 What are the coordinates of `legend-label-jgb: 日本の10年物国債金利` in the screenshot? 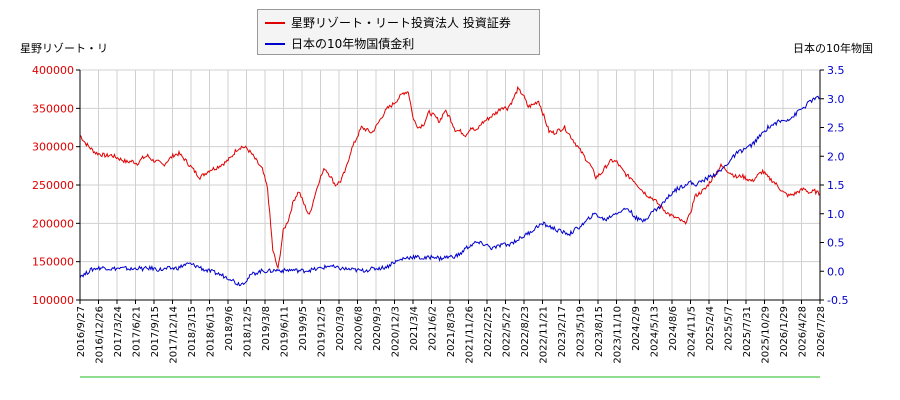 It's located at (353, 44).